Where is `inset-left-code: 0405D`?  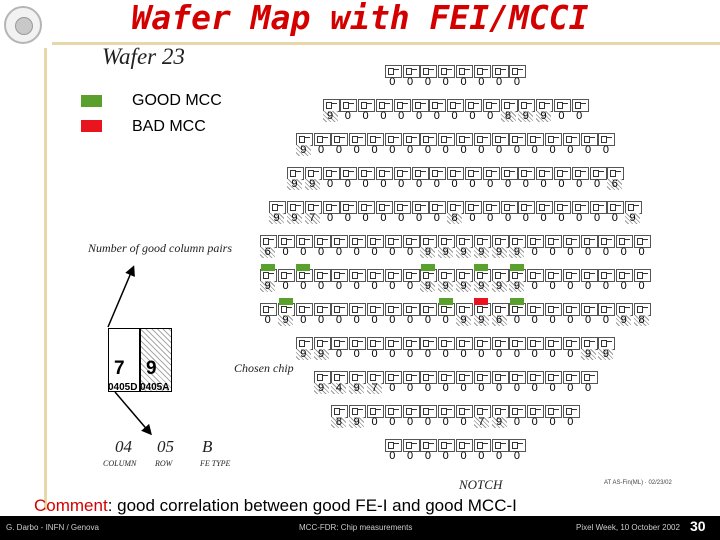 inset-left-code: 0405D is located at coordinates (123, 387).